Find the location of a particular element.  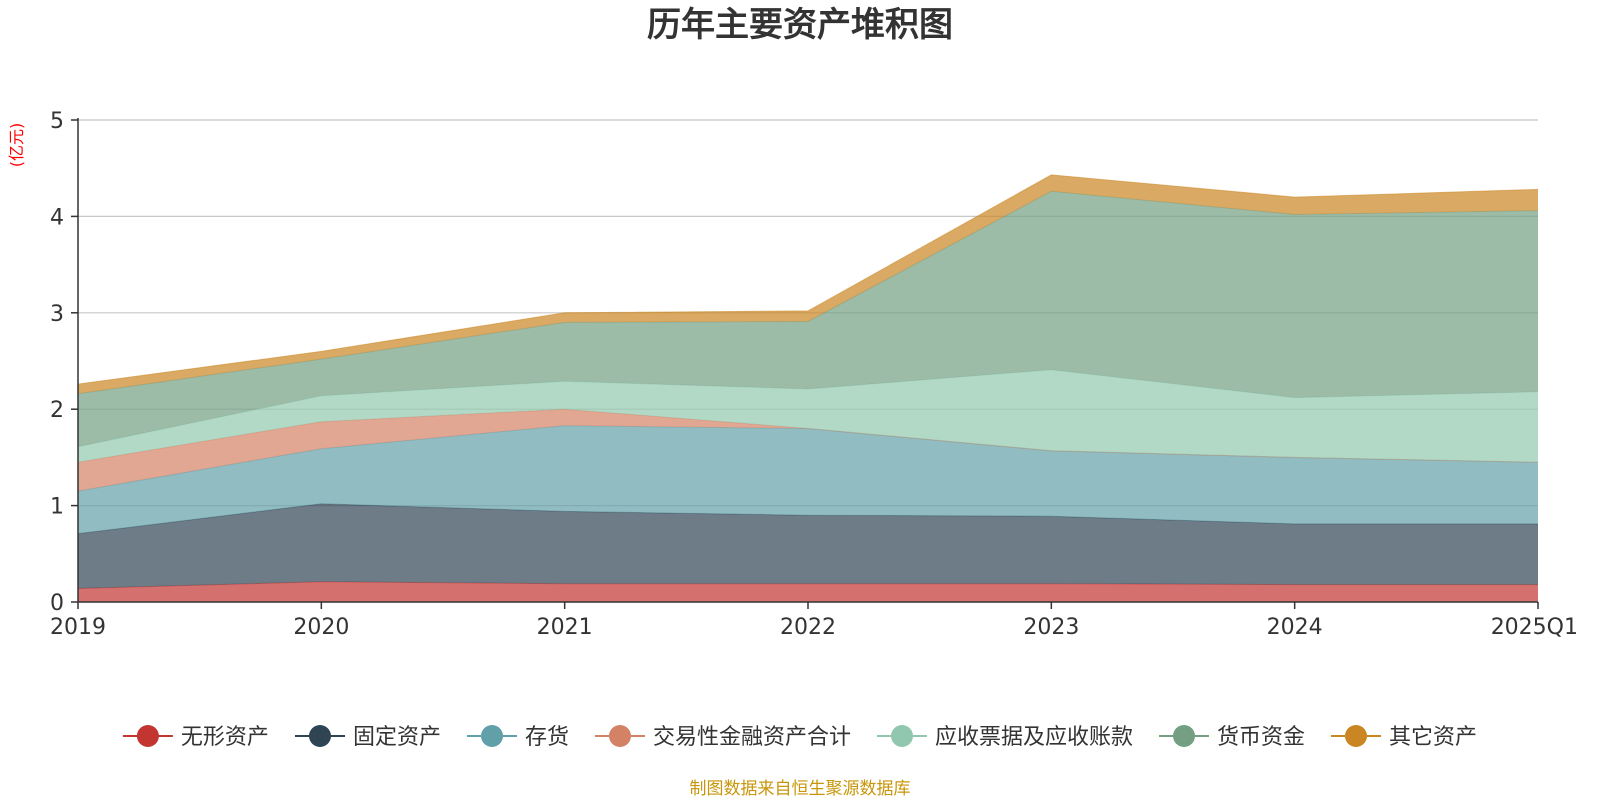

x-tick-label: 2020 is located at coordinates (321, 627).